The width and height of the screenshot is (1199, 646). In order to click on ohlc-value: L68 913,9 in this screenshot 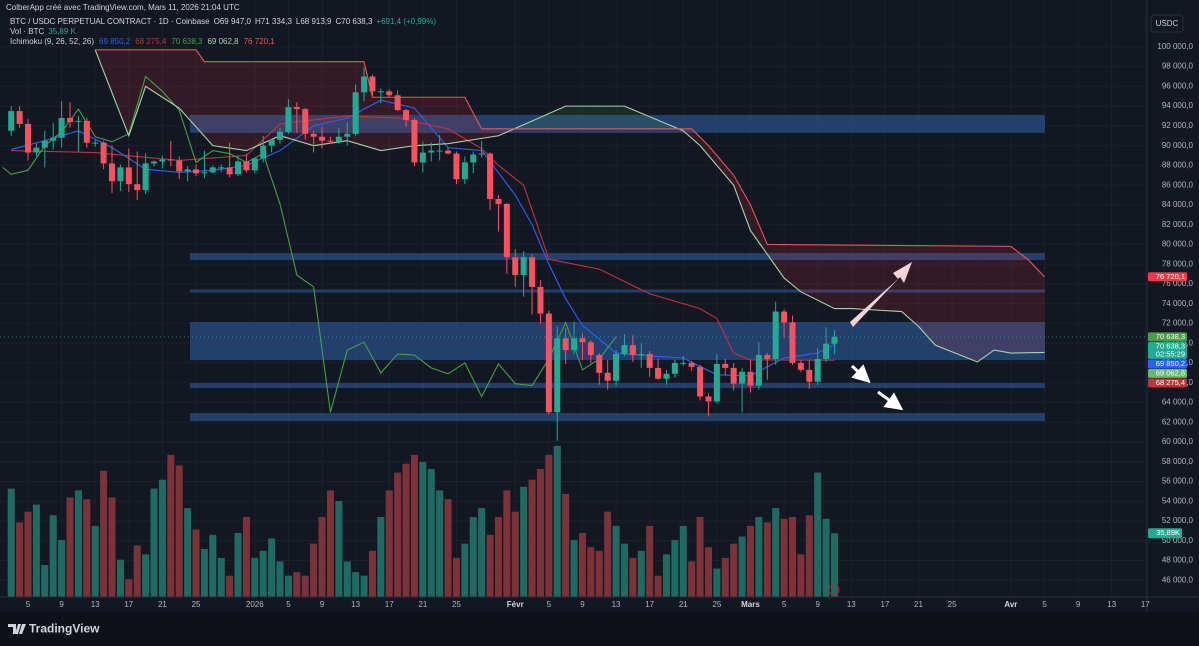, I will do `click(314, 21)`.